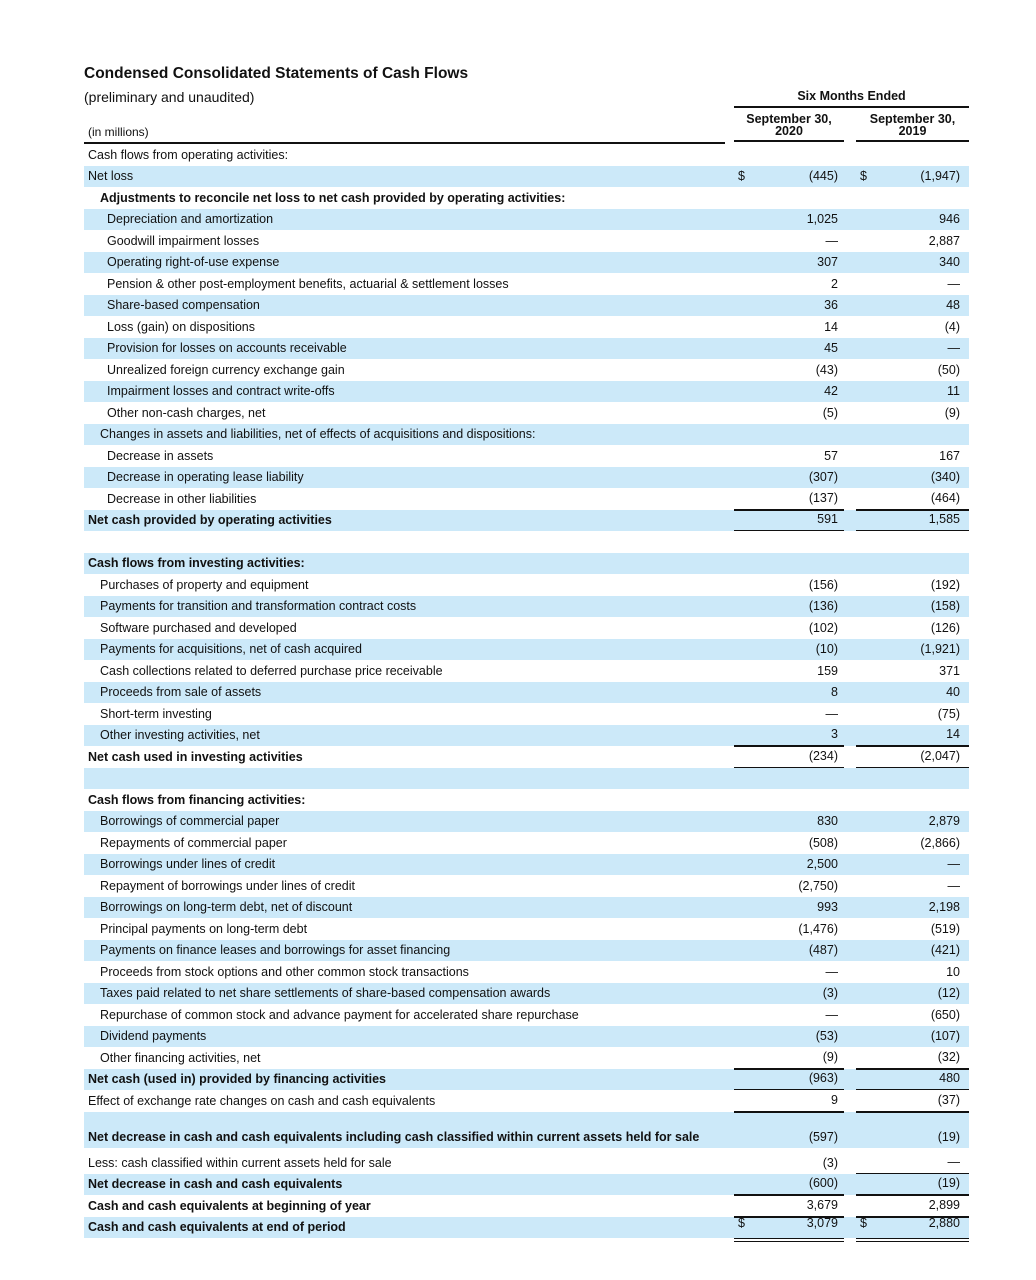  Describe the element at coordinates (789, 542) in the screenshot. I see `value-cell-2020` at that location.